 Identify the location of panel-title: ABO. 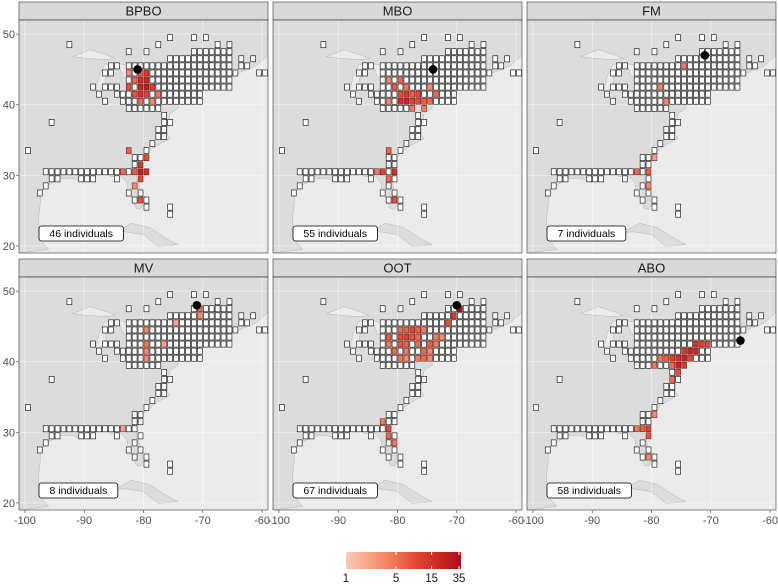
(651, 268).